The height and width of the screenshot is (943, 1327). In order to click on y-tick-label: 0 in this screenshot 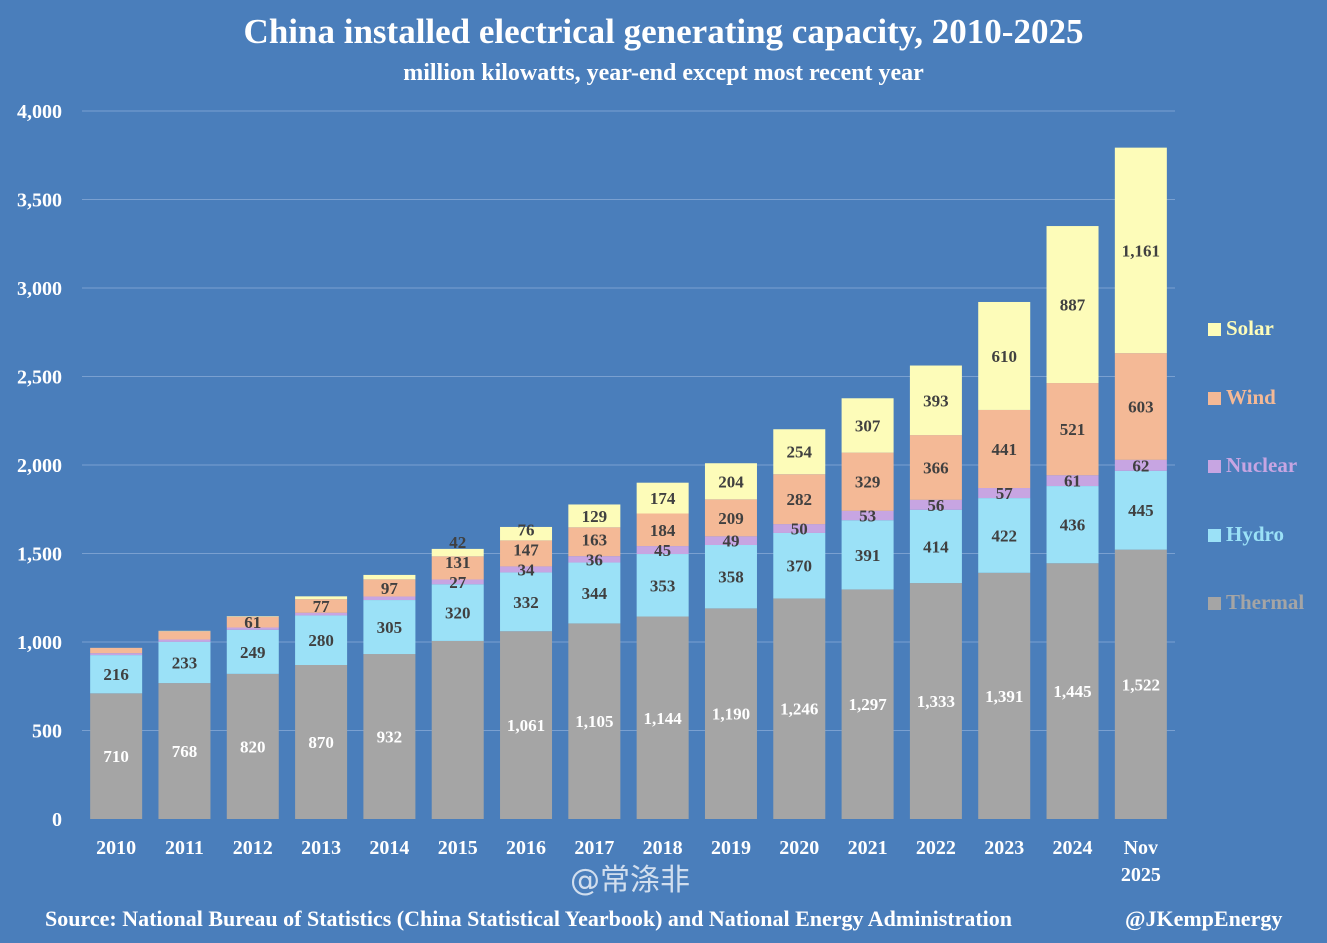, I will do `click(57, 820)`.